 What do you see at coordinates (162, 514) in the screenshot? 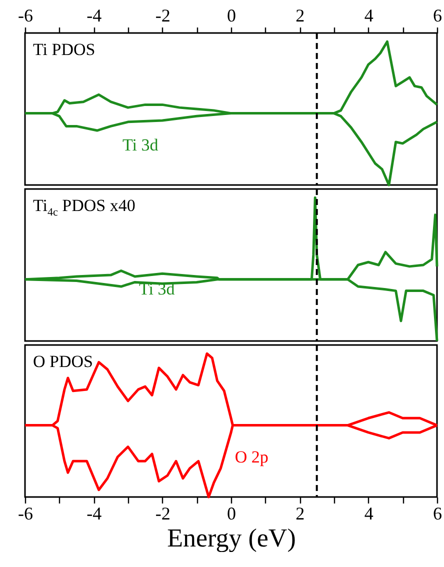
I see `x-tick-label: -2` at bounding box center [162, 514].